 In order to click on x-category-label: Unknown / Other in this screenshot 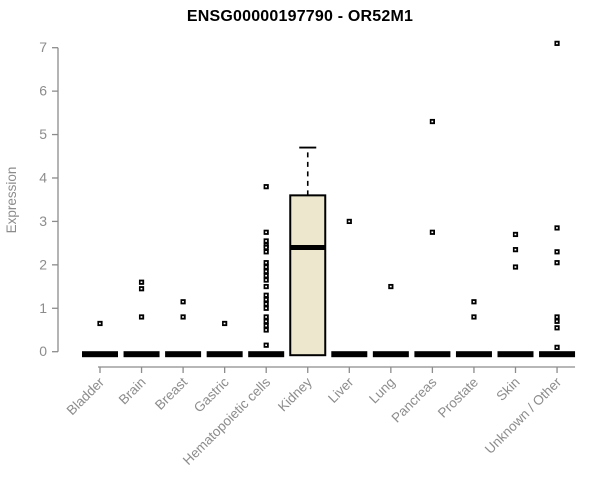, I will do `click(523, 415)`.